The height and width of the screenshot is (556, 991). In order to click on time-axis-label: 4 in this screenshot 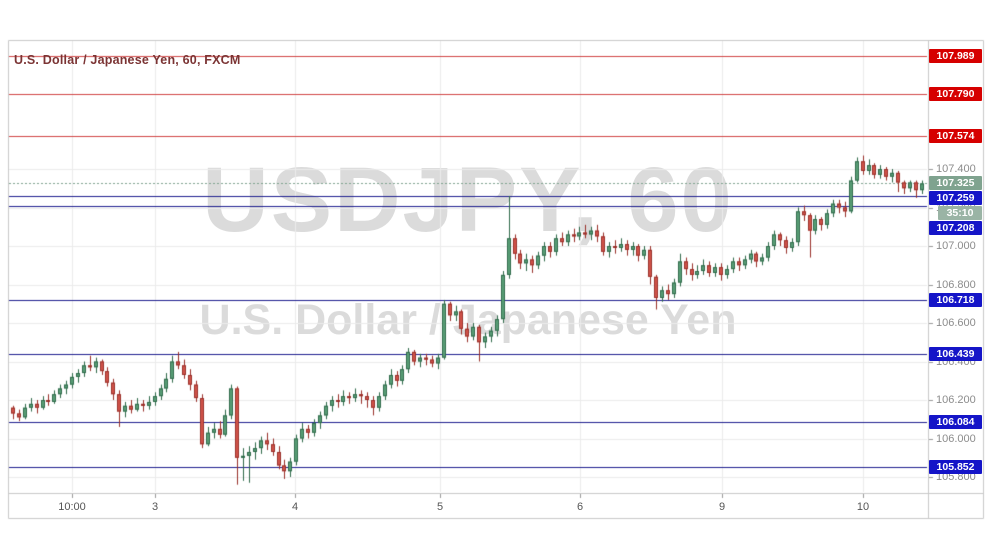, I will do `click(295, 507)`.